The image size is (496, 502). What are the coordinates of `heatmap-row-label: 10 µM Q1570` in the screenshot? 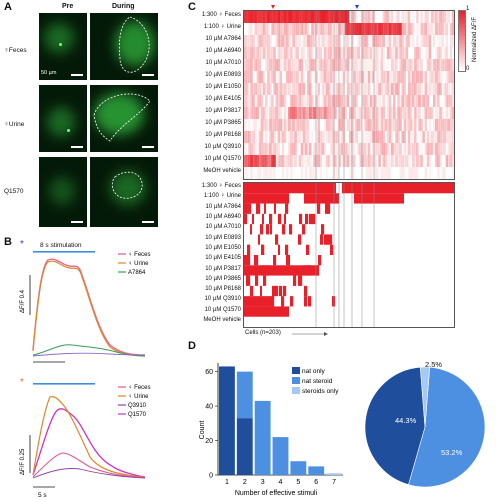 It's located at (222, 309).